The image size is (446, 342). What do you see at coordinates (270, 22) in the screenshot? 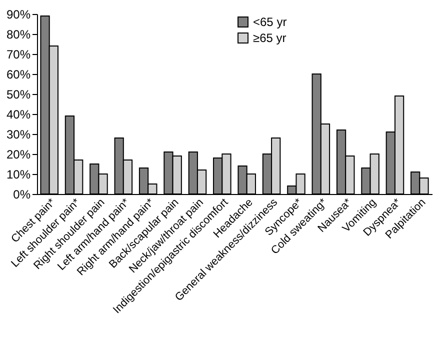
I see `legend-label: <65 yr` at bounding box center [270, 22].